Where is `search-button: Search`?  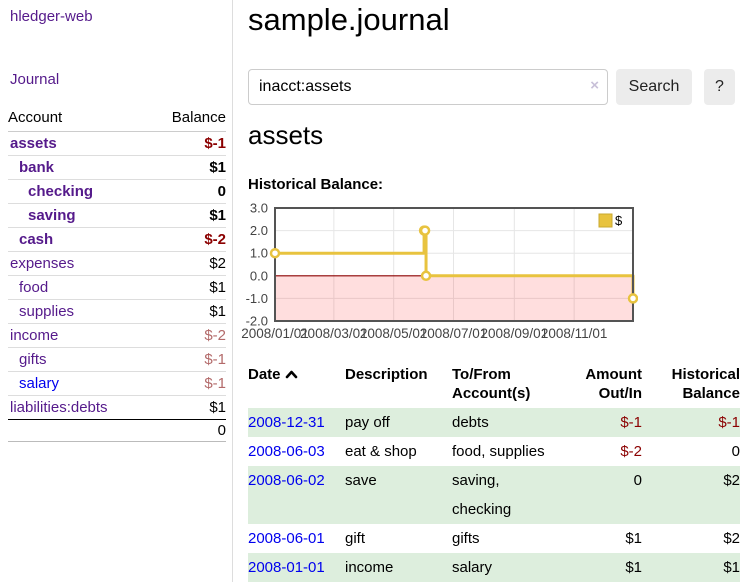
search-button: Search is located at coordinates (654, 87).